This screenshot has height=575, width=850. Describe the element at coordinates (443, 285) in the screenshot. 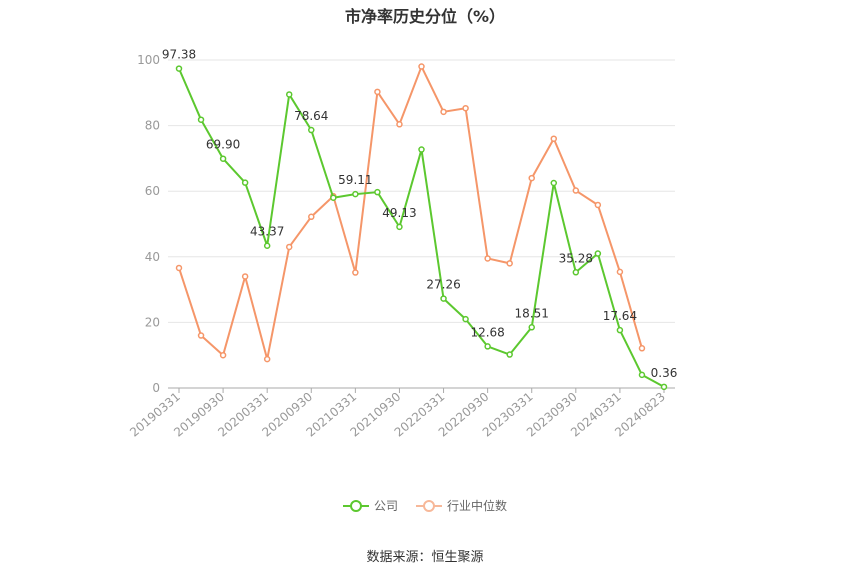

I see `data-label: 27.26` at that location.